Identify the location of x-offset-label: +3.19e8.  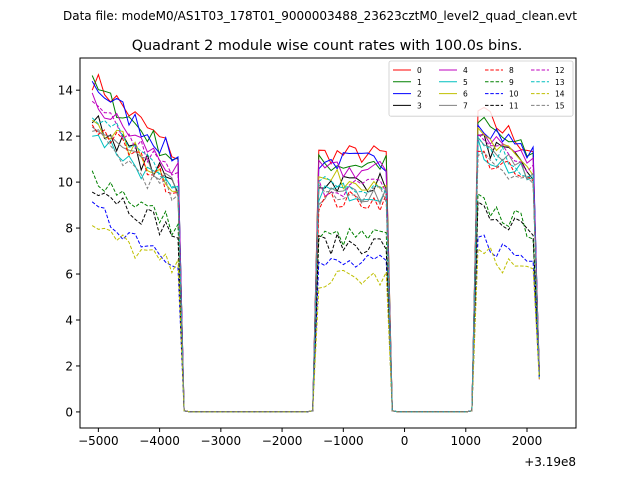
(550, 462).